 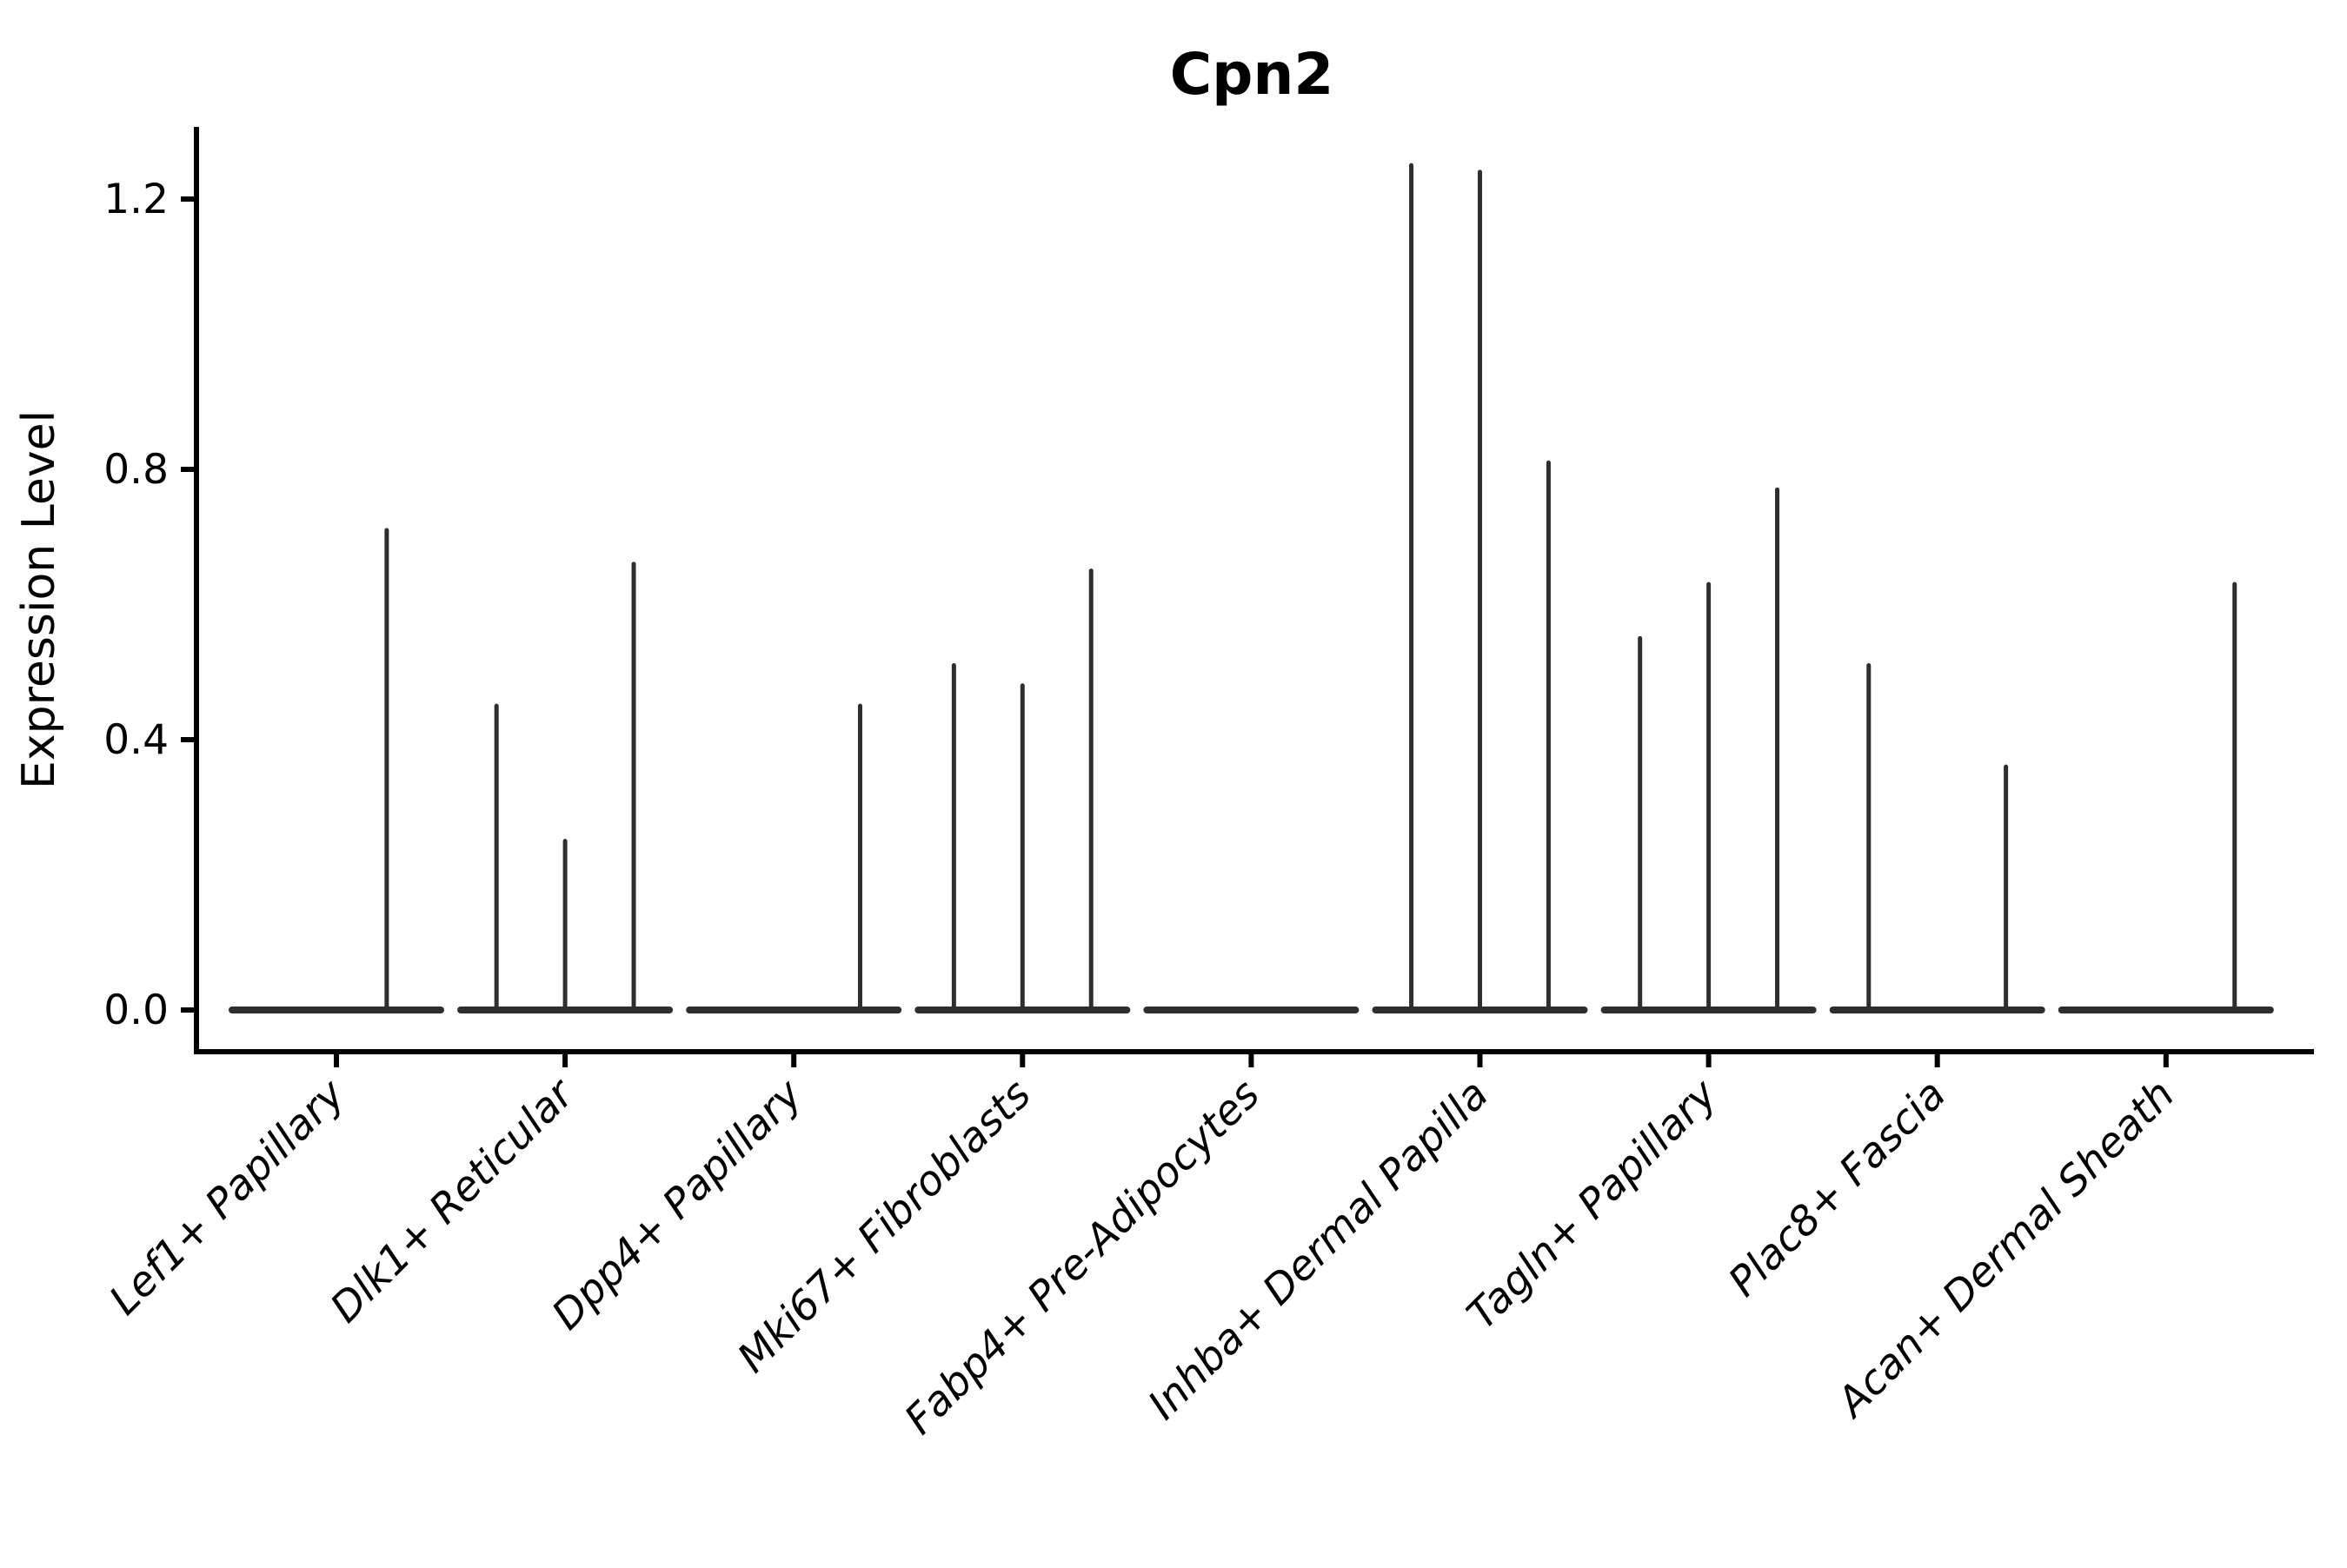 What do you see at coordinates (39, 599) in the screenshot?
I see `y-axis-label: Expression Level` at bounding box center [39, 599].